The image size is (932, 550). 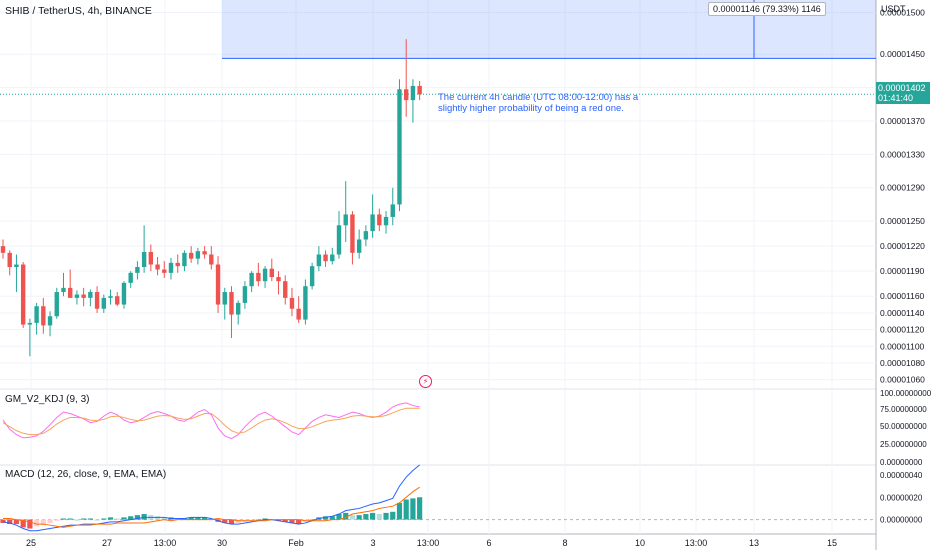 What do you see at coordinates (296, 543) in the screenshot?
I see `time-tick-label: Feb` at bounding box center [296, 543].